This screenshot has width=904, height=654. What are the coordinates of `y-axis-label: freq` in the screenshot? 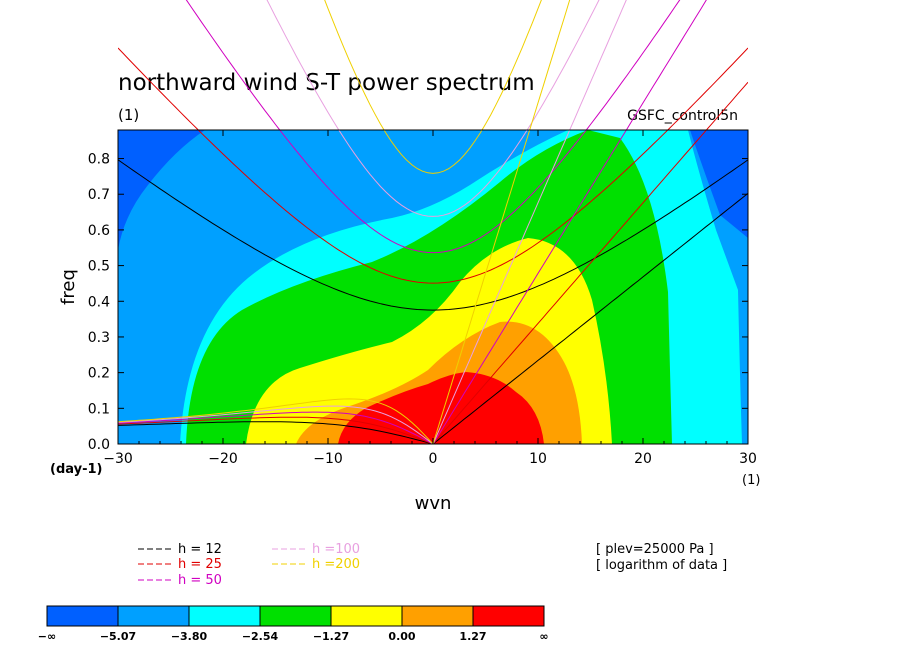 It's located at (68, 287).